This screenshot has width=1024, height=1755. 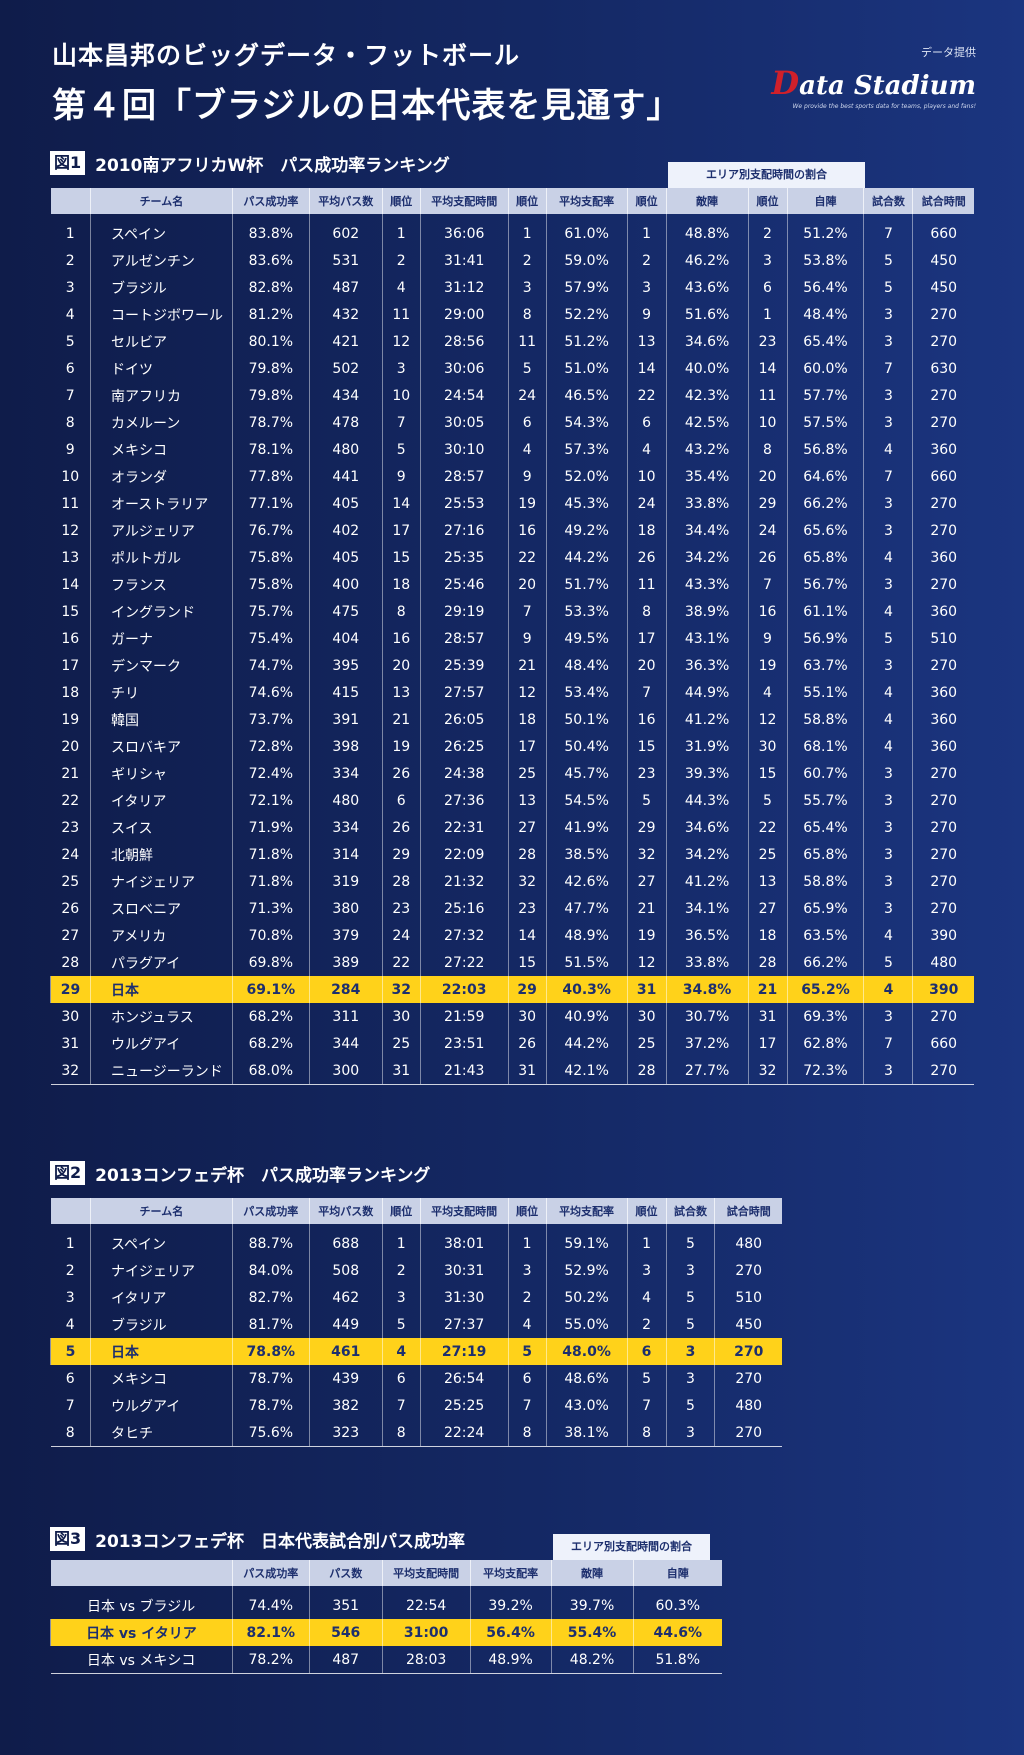 What do you see at coordinates (707, 989) in the screenshot?
I see `table-cell: 34.8%` at bounding box center [707, 989].